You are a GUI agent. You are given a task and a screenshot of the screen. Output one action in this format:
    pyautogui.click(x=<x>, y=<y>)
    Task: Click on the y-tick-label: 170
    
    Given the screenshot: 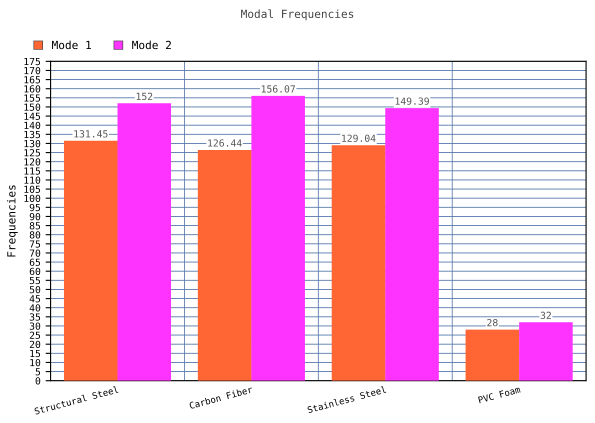 What is the action you would take?
    pyautogui.click(x=32, y=70)
    